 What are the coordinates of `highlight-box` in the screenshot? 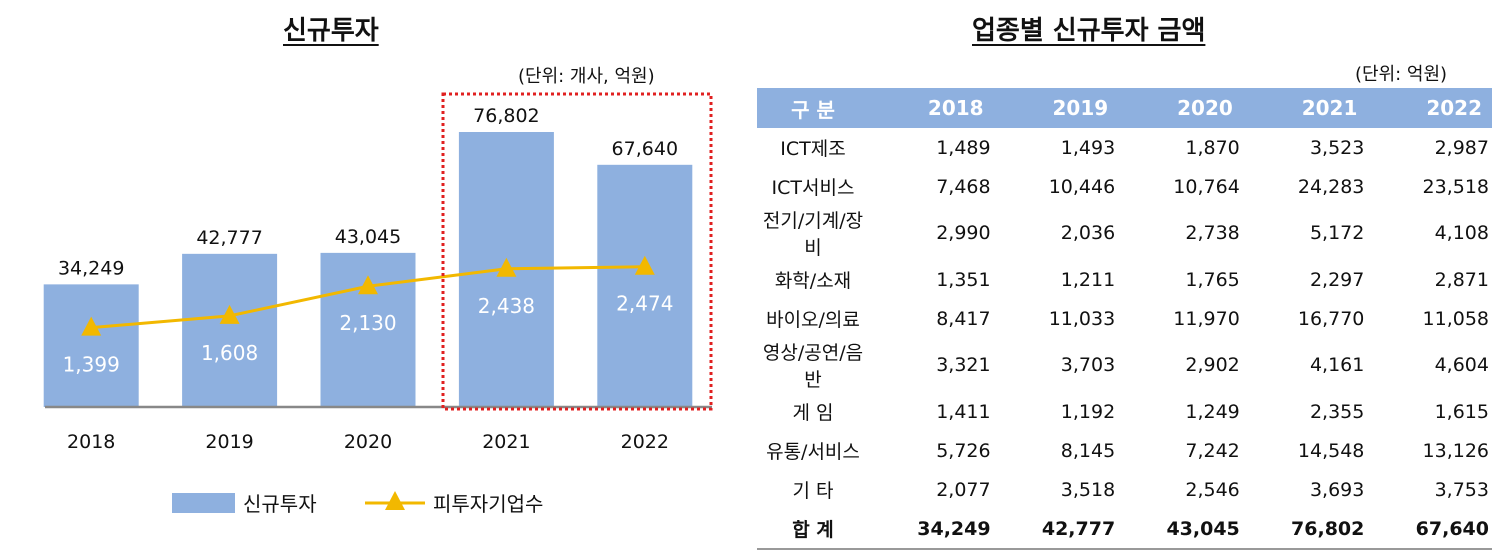 It's located at (577, 251).